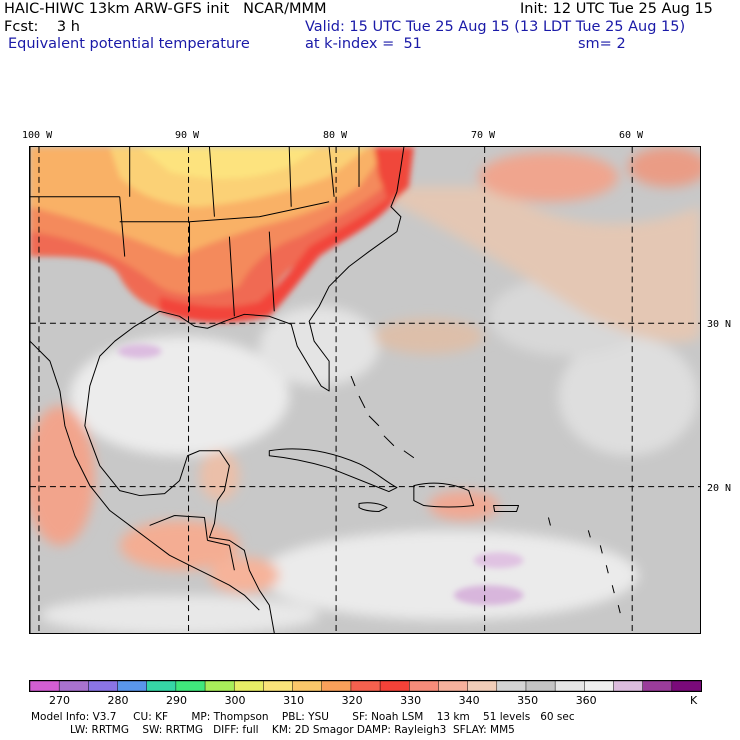  Describe the element at coordinates (37, 135) in the screenshot. I see `lon-label-100w: 100 W` at that location.